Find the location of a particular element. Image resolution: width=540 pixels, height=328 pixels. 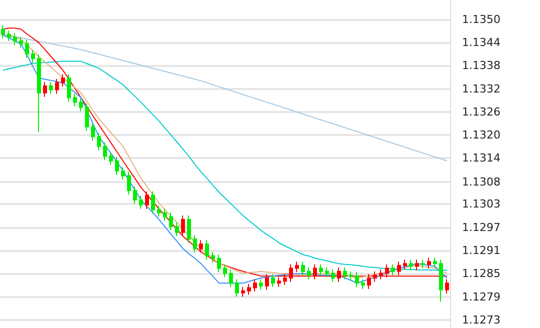

y-tick-label: 1.1326 is located at coordinates (481, 112).